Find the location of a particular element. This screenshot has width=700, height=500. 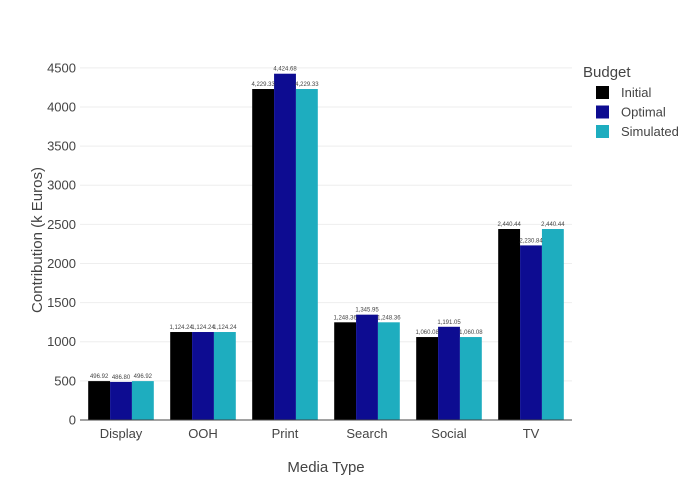

y-axis-ticks: 0 500 1000 1500 2000 2500 3000 3500 4000 4500 is located at coordinates (61, 243).